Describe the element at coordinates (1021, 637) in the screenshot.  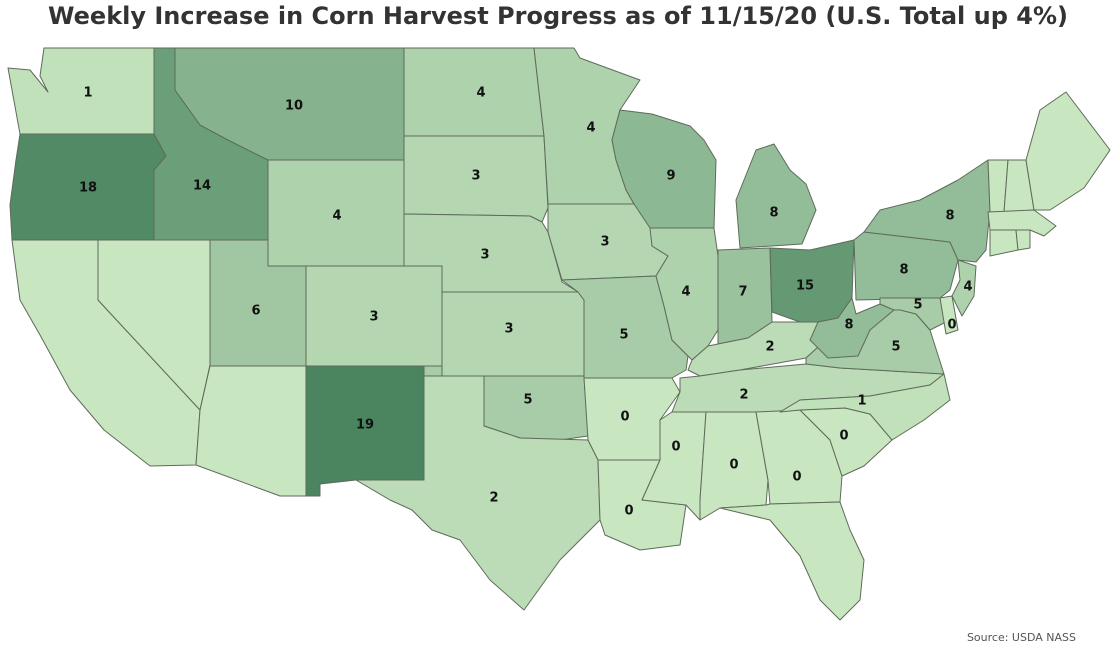
I see `source-note: Source: USDA NASS` at that location.